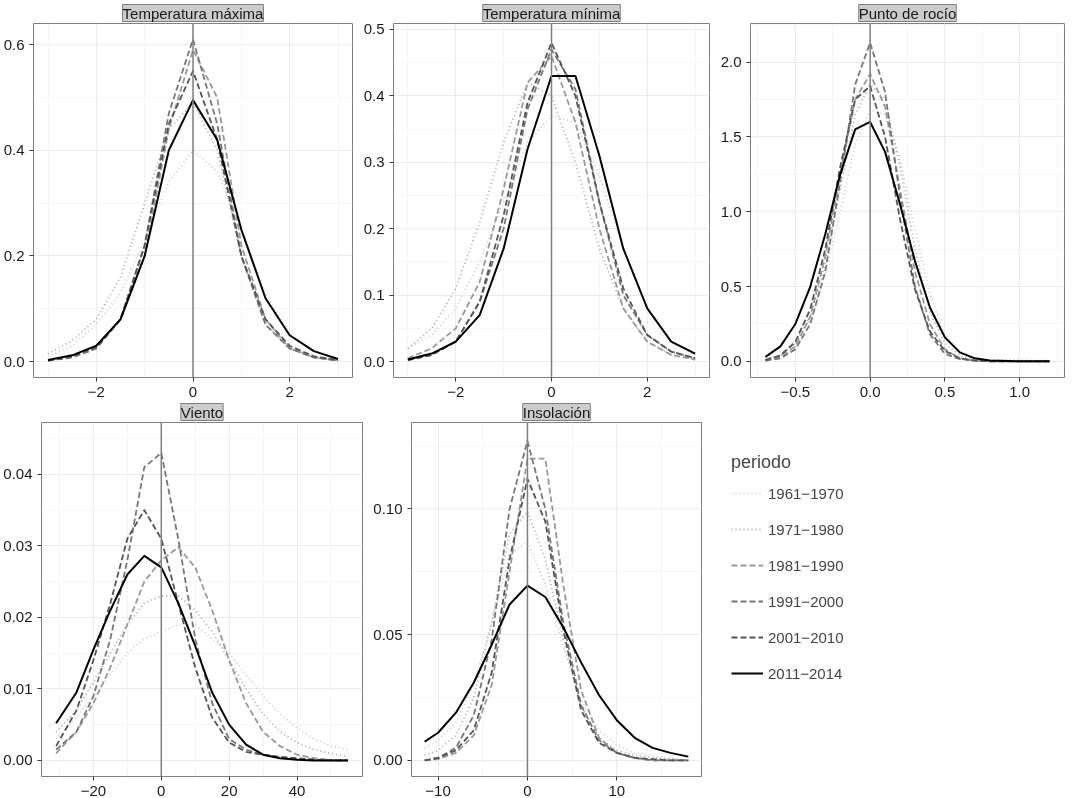  What do you see at coordinates (297, 789) in the screenshot?
I see `x-tick-label: 40` at bounding box center [297, 789].